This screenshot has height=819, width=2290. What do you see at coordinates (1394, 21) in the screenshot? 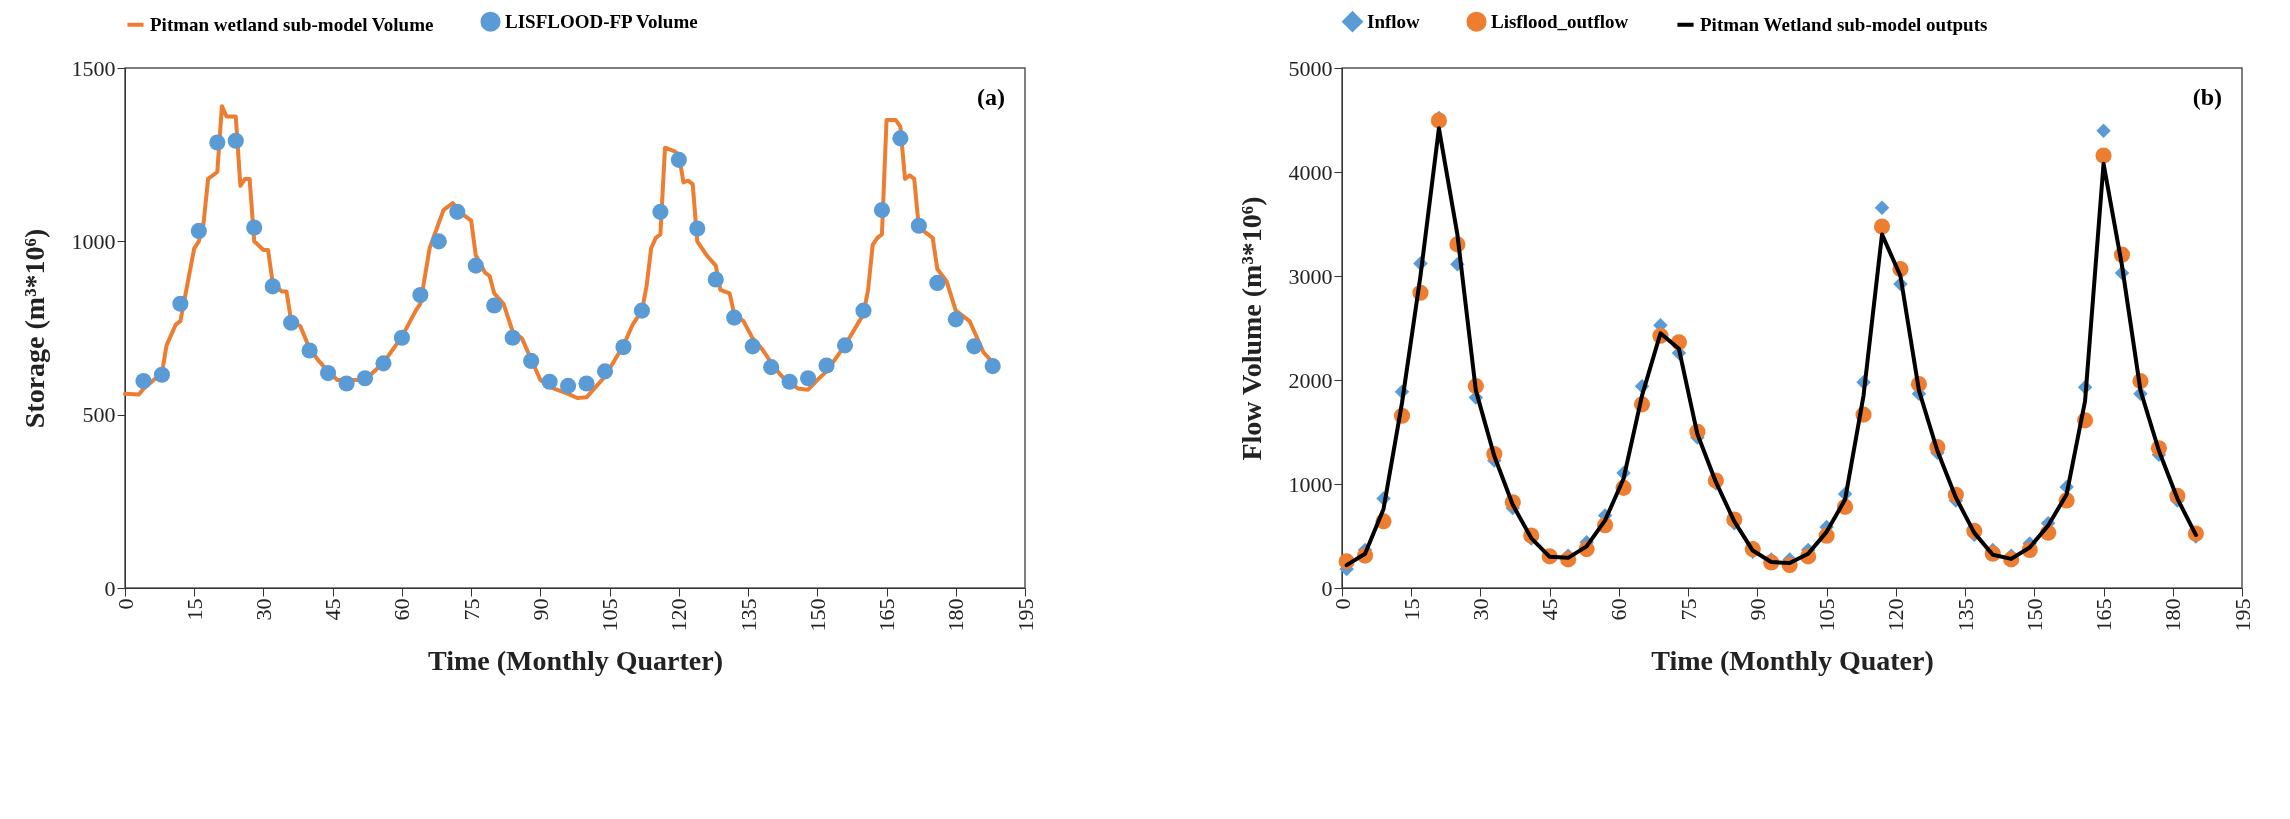
I see `legend-label: Inflow` at bounding box center [1394, 21].